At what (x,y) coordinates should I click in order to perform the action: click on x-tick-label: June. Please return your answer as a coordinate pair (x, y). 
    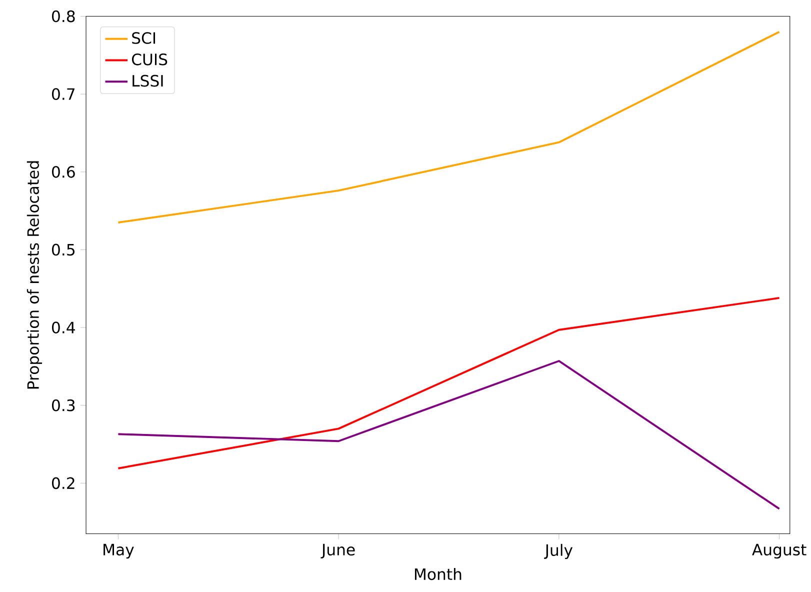
    Looking at the image, I should click on (337, 551).